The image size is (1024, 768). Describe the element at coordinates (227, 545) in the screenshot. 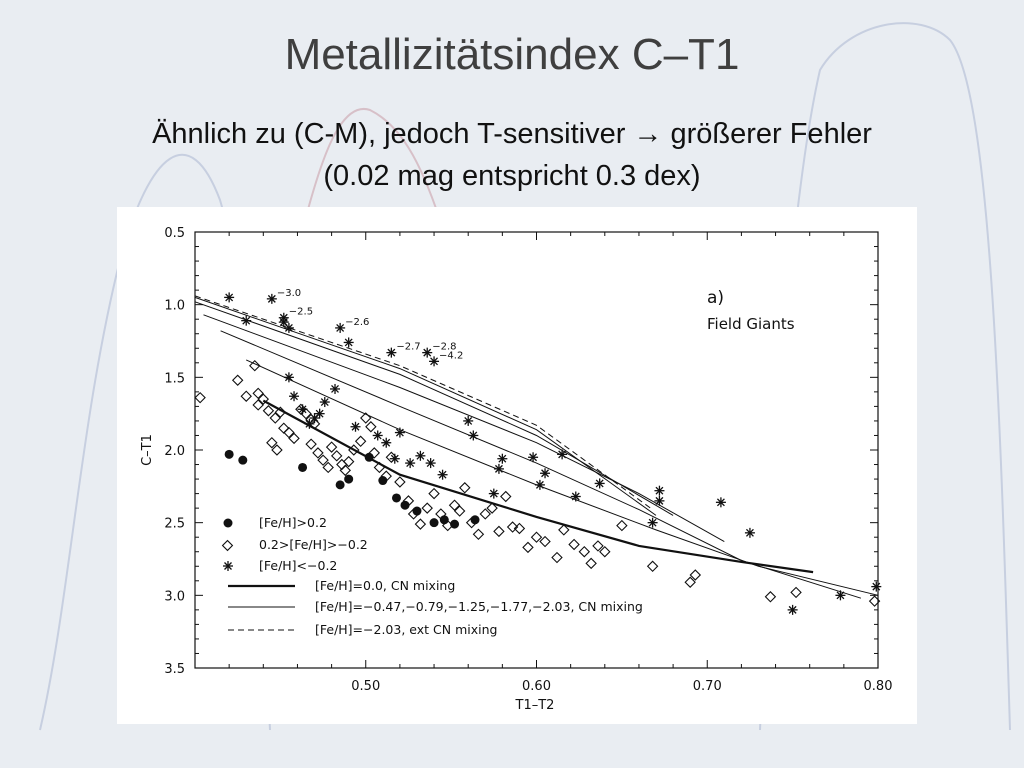

I see `legend-marker-open-diamond` at that location.